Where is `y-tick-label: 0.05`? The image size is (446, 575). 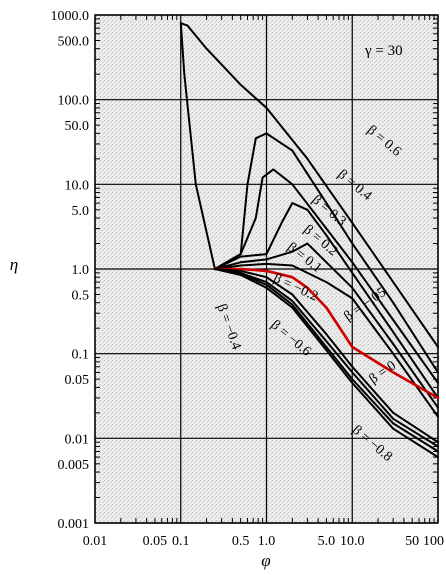 y-tick-label: 0.05 is located at coordinates (77, 380).